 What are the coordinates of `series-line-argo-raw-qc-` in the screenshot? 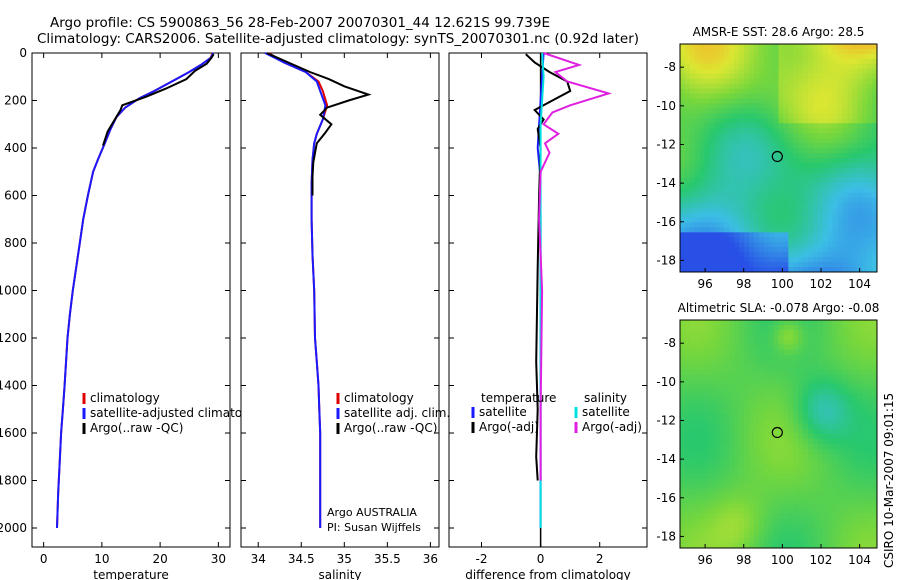 It's located at (158, 99).